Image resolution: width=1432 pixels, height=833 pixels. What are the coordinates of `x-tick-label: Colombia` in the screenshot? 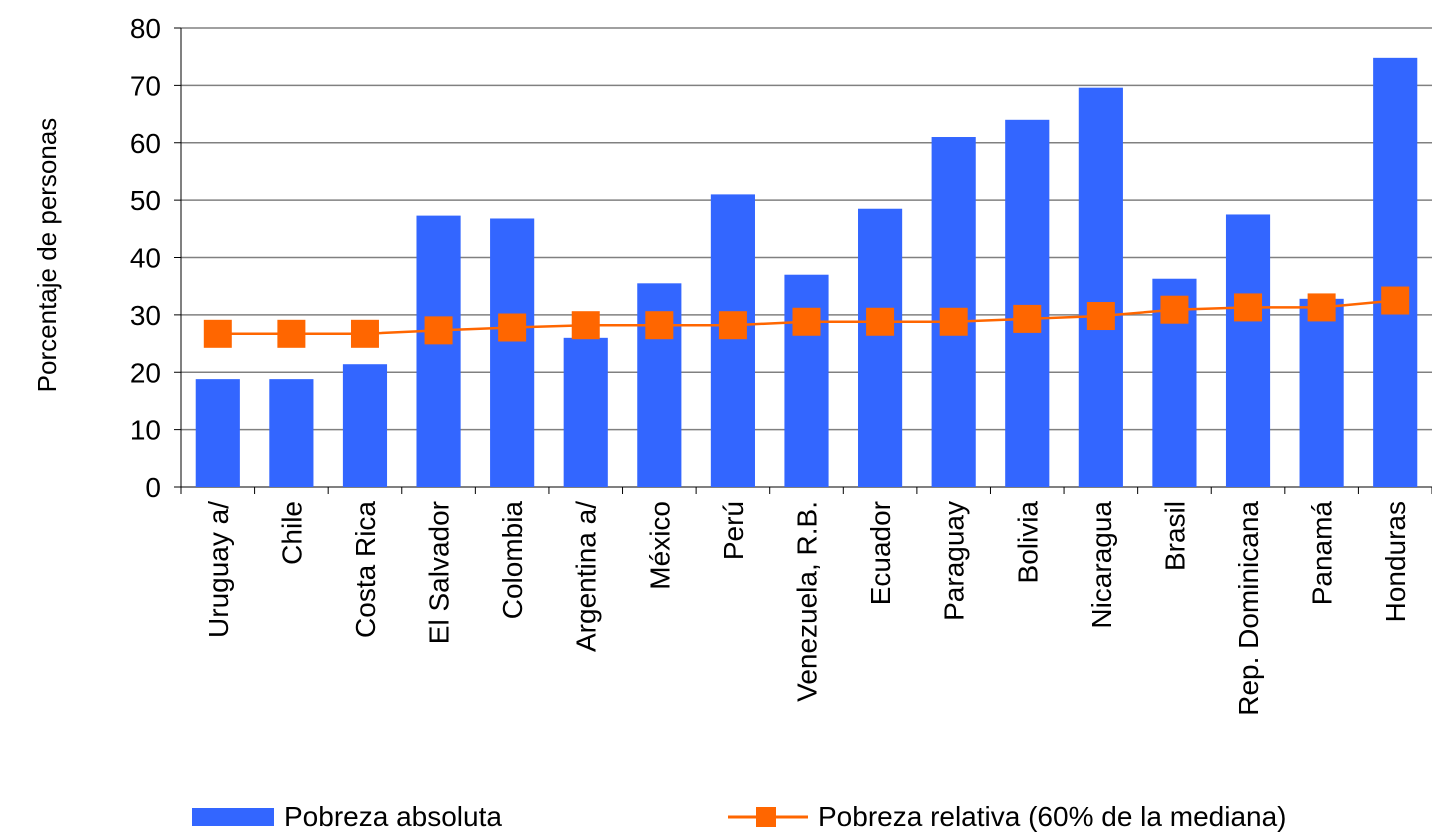 It's located at (512, 560).